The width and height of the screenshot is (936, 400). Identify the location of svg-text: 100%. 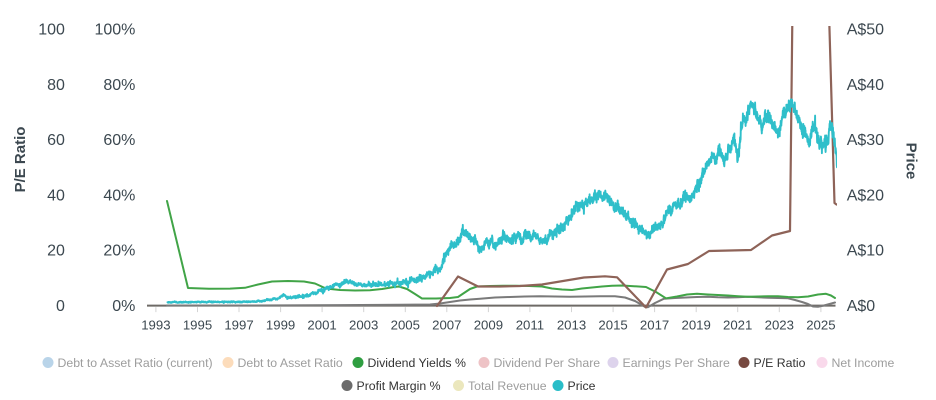
(114, 30).